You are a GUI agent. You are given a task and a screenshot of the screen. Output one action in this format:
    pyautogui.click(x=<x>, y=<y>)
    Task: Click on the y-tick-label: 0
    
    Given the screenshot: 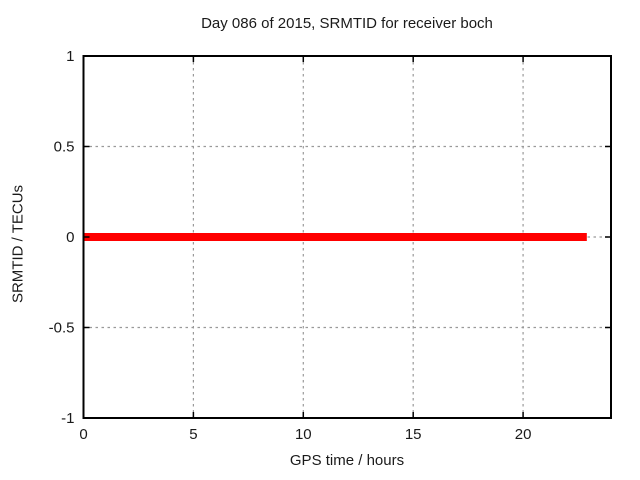 What is the action you would take?
    pyautogui.click(x=70, y=237)
    